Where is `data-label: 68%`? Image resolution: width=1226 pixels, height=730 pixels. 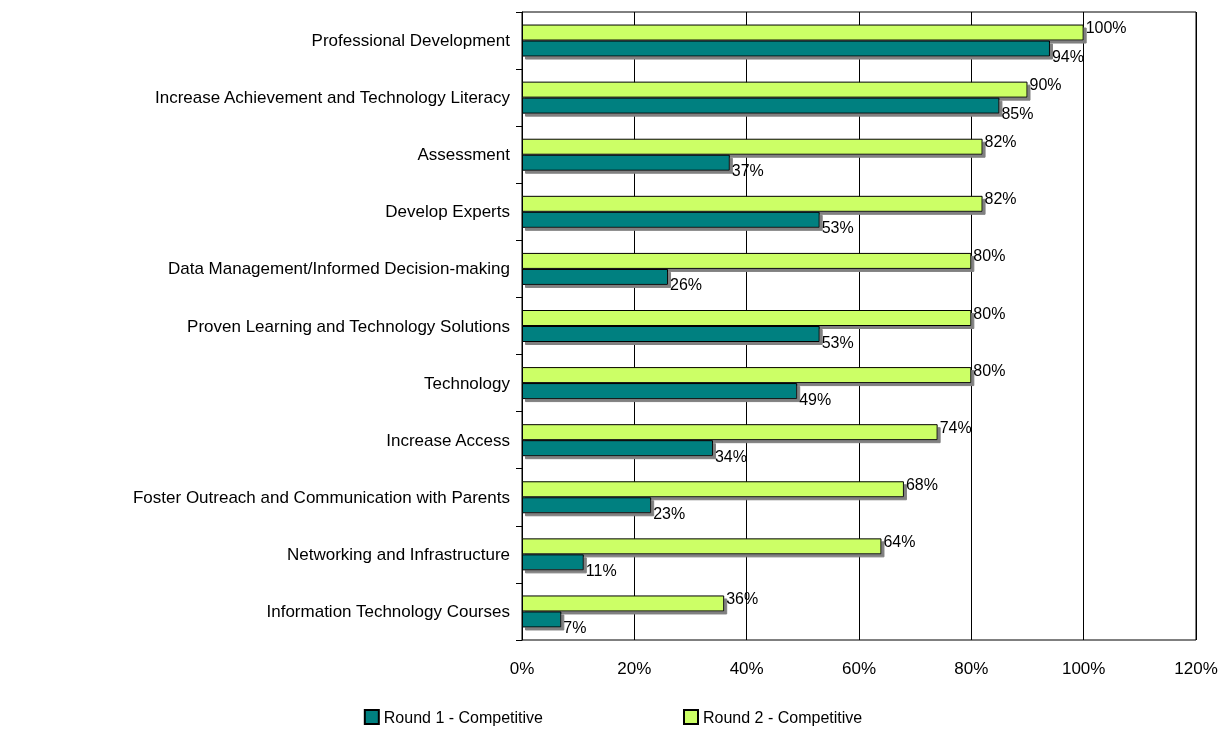 data-label: 68% is located at coordinates (921, 484).